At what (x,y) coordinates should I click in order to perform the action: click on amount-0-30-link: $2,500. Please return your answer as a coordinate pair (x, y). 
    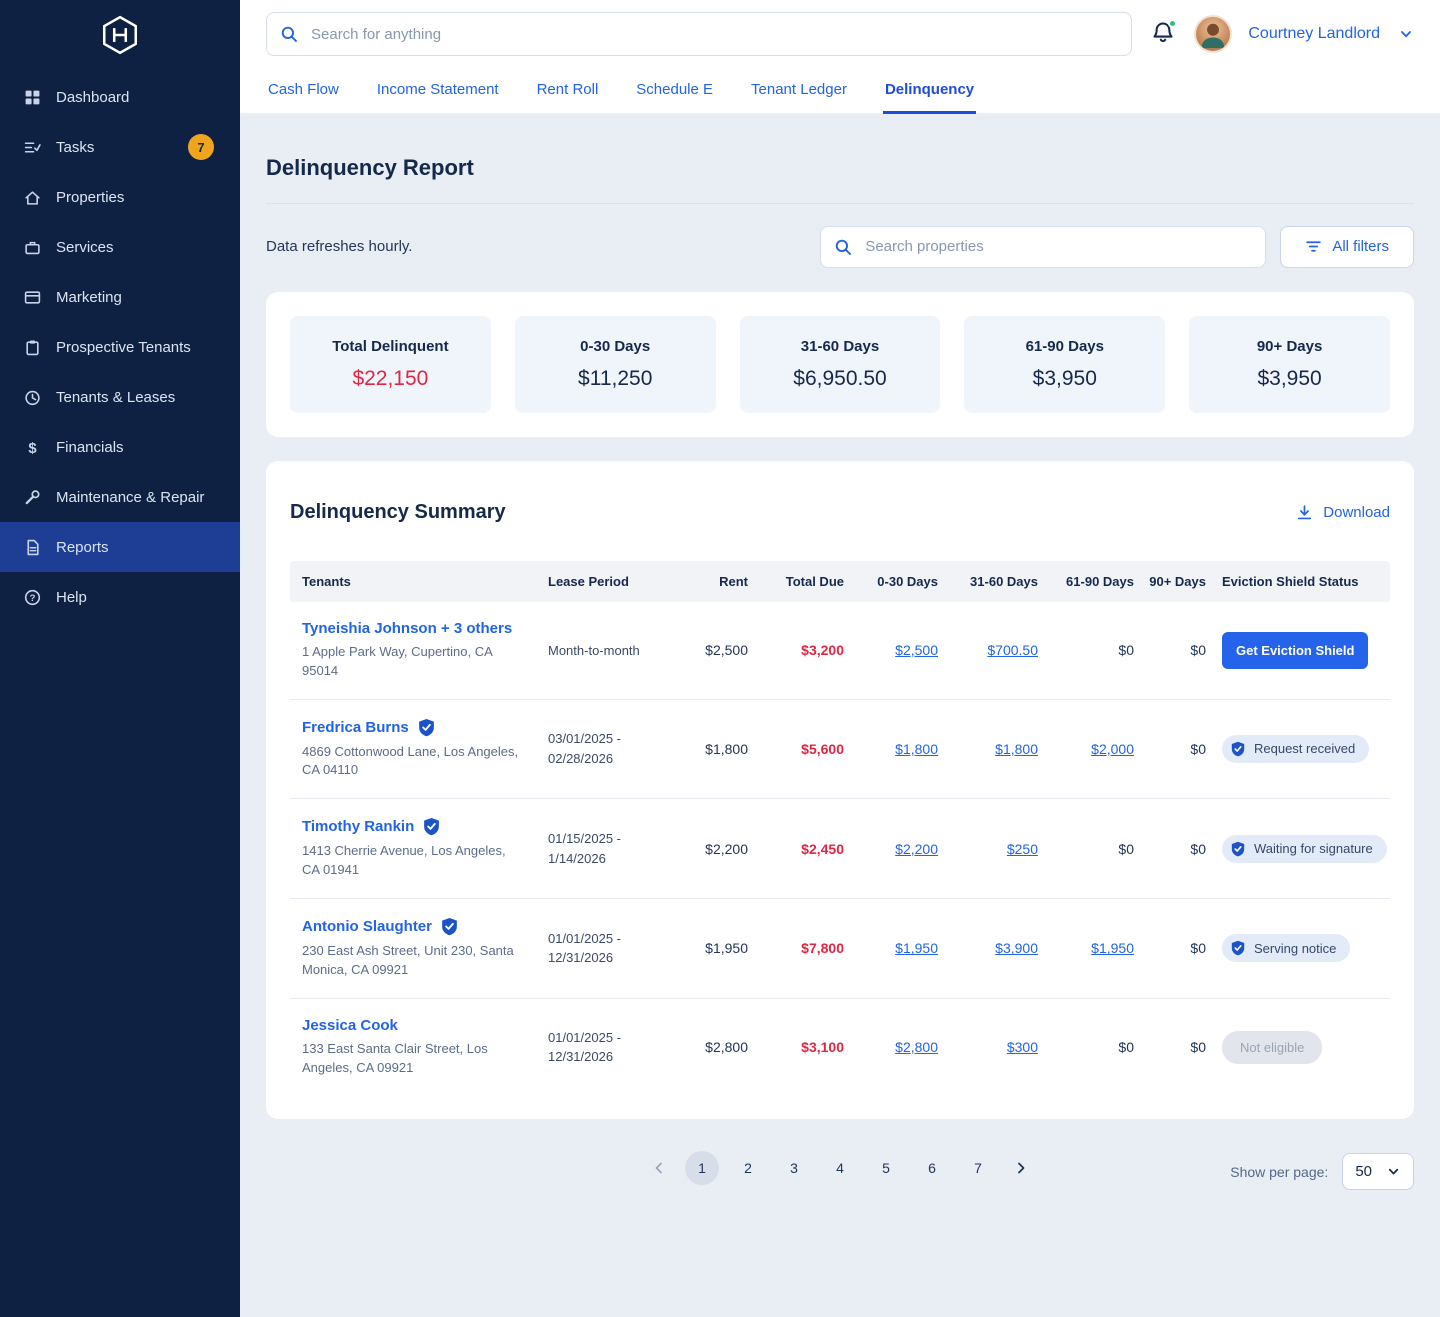
    Looking at the image, I should click on (916, 650).